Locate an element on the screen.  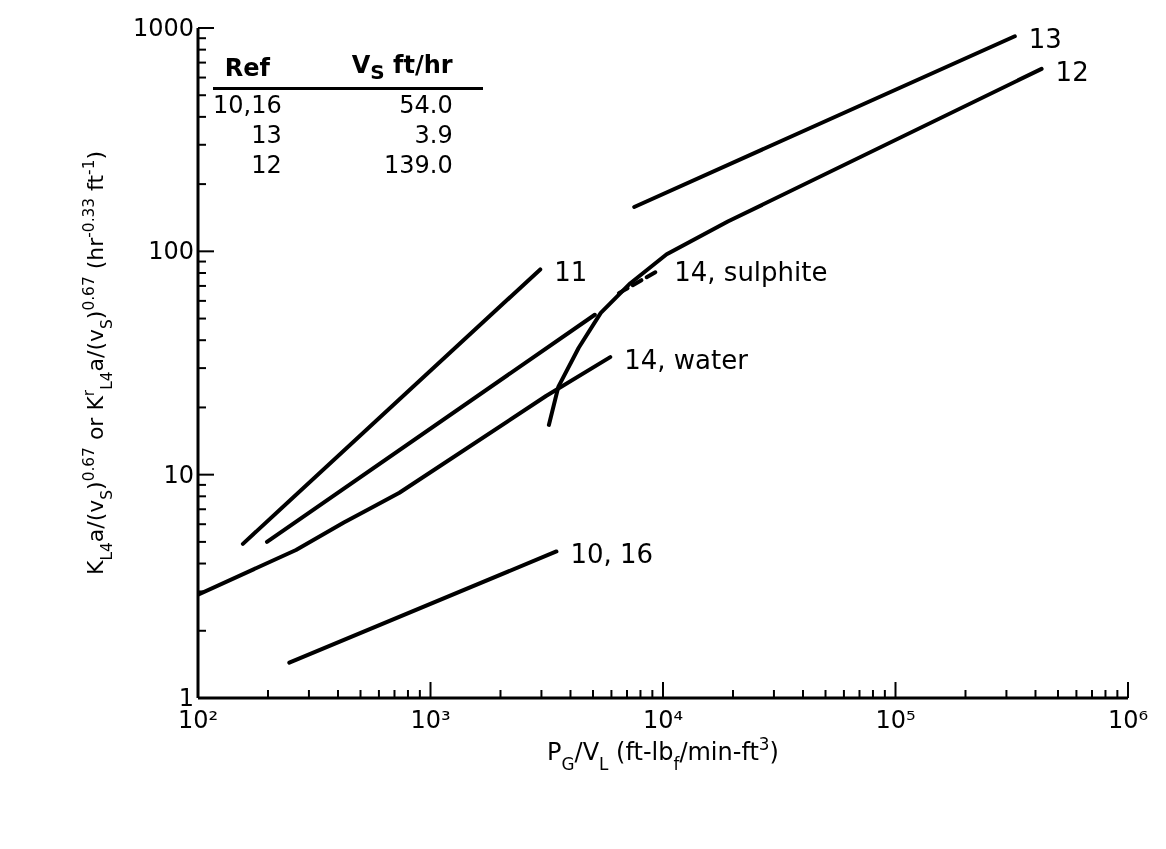
x-tick-label: 10⁶ is located at coordinates (1128, 720).